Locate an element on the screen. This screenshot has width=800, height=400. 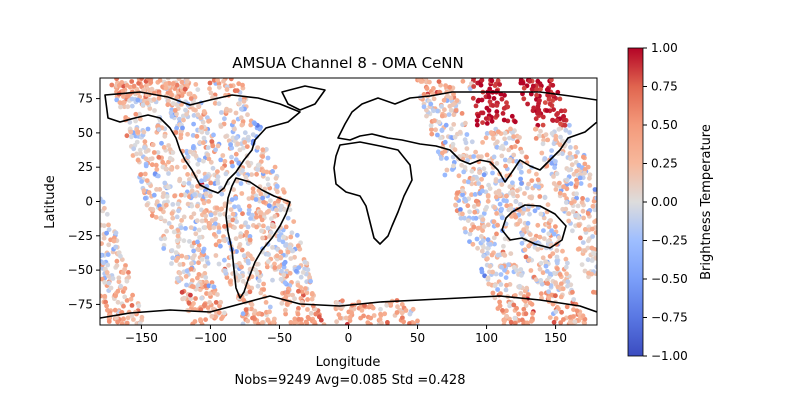
x-tick-label: −50 is located at coordinates (279, 338).